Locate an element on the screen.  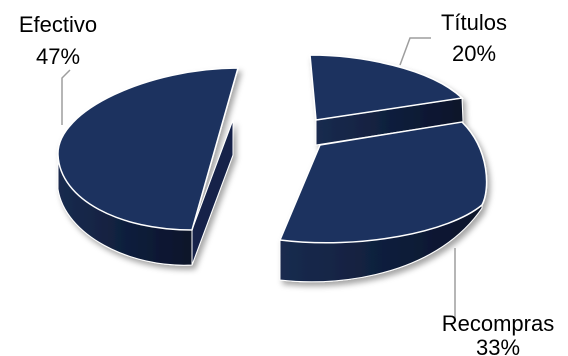
label-titulos-value: 20% is located at coordinates (474, 53).